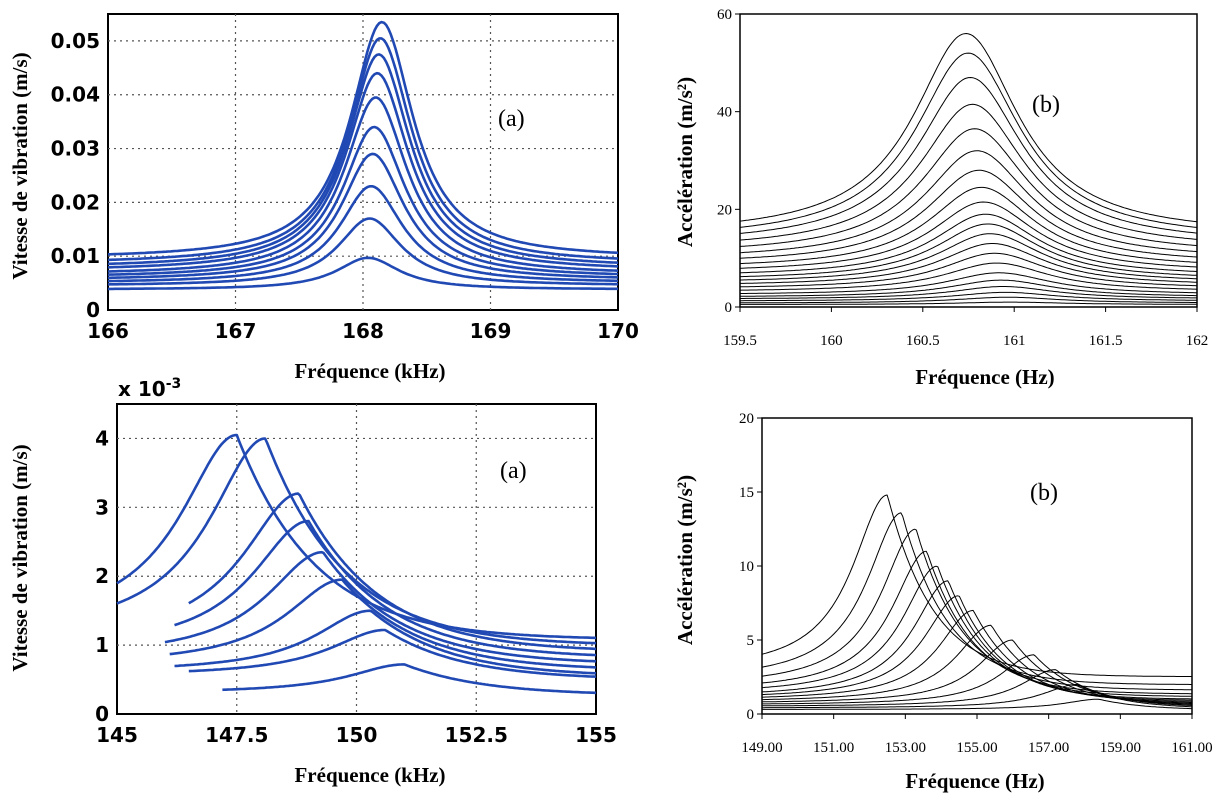 The image size is (1225, 808). What do you see at coordinates (724, 113) in the screenshot?
I see `y-tick-label: 40` at bounding box center [724, 113].